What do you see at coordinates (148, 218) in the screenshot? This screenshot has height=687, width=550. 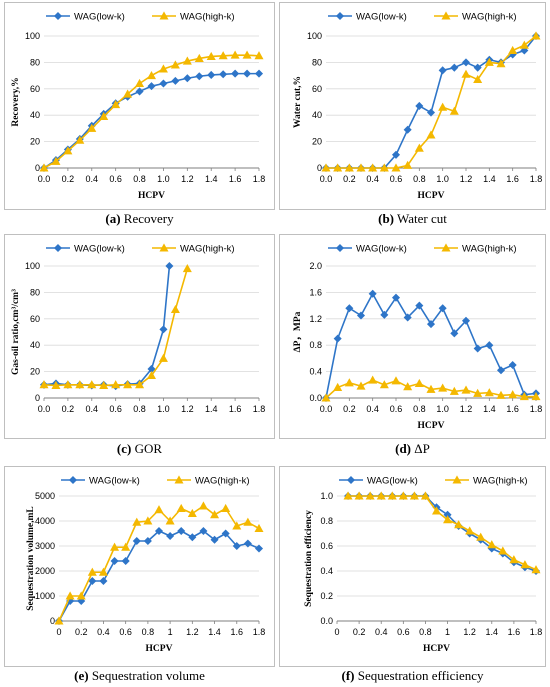 I see `caption-text: Recovery` at bounding box center [148, 218].